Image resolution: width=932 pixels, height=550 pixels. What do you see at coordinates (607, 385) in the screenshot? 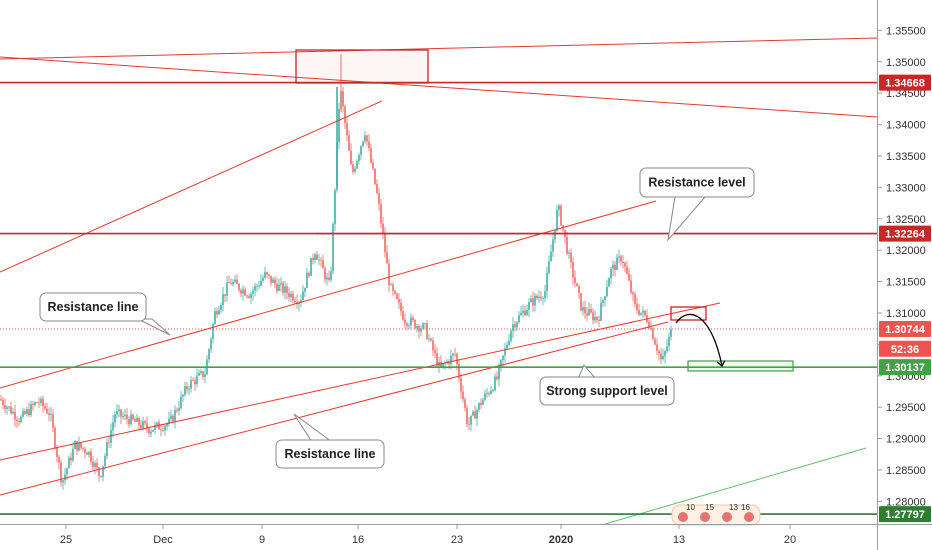
I see `annotation-strong-support: Strong support level` at bounding box center [607, 385].